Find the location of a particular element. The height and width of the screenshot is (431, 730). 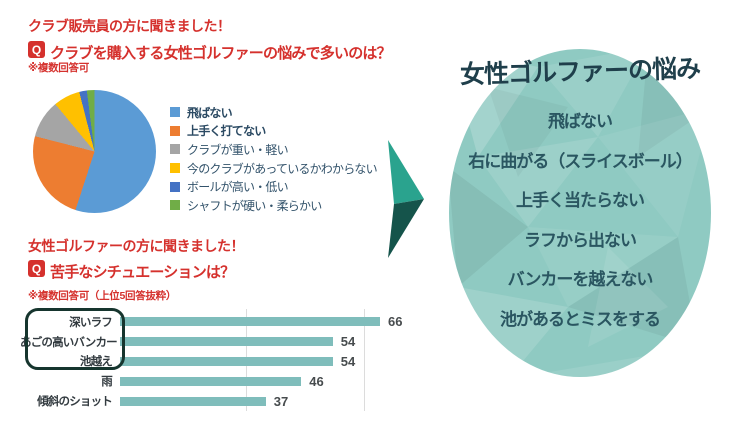

legend-label: ボールが高い・低い is located at coordinates (238, 187).